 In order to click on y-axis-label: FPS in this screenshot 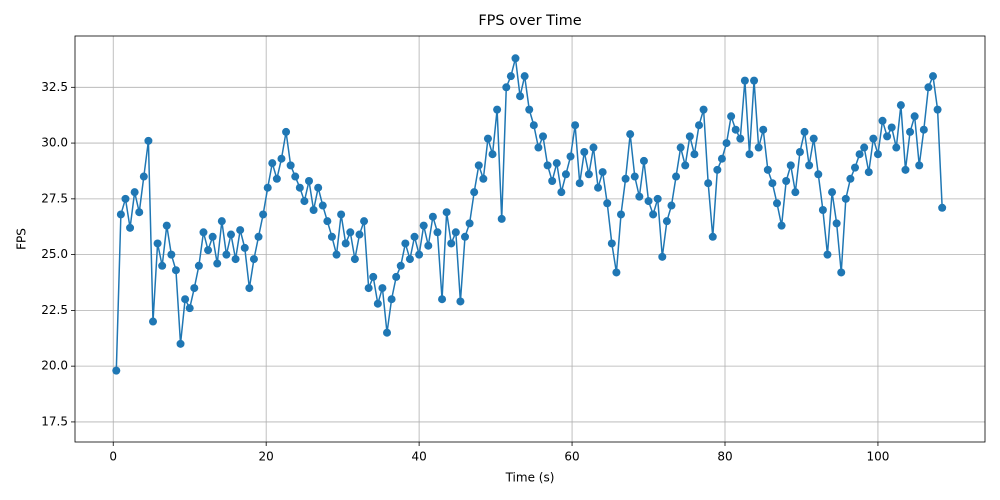, I will do `click(22, 239)`.